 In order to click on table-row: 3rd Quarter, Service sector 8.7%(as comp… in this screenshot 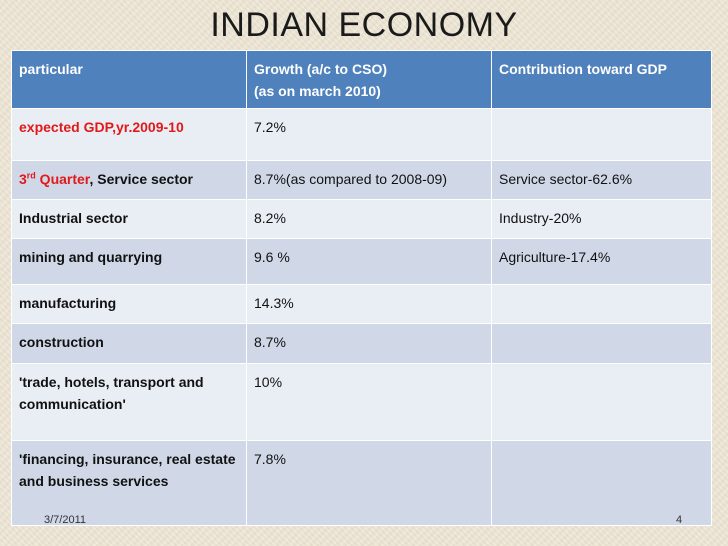, I will do `click(361, 180)`.